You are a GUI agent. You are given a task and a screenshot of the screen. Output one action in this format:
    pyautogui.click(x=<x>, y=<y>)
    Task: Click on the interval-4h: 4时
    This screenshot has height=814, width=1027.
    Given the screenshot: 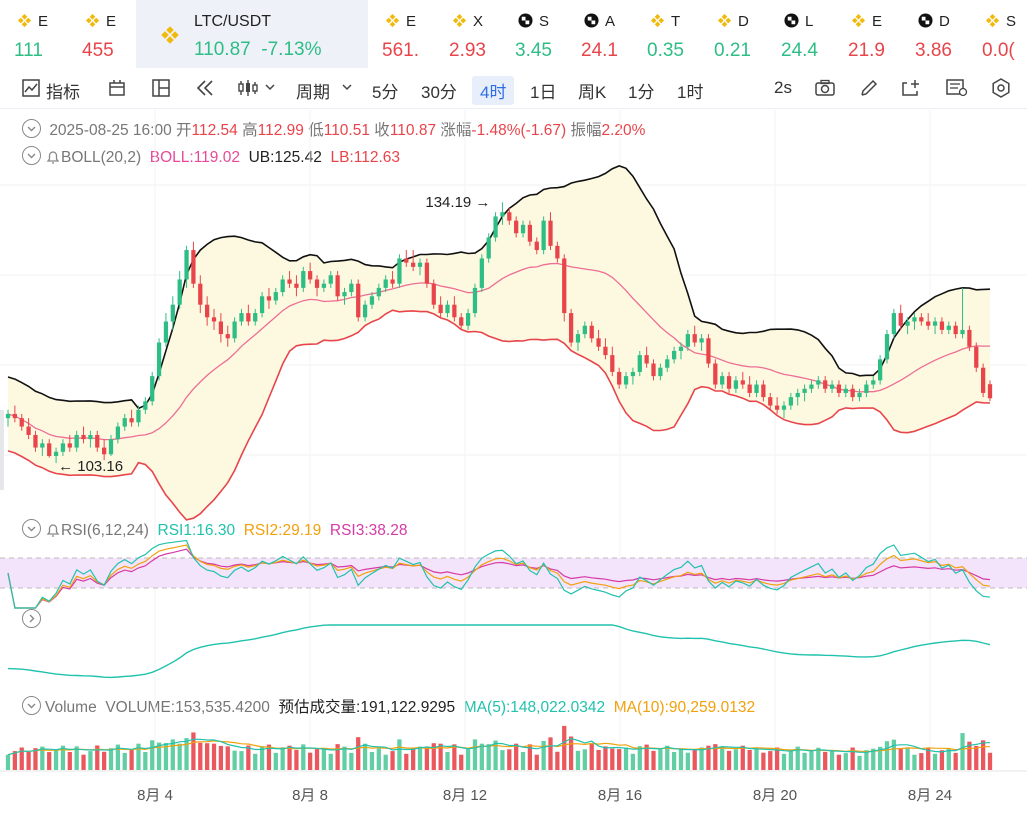 What is the action you would take?
    pyautogui.click(x=493, y=90)
    